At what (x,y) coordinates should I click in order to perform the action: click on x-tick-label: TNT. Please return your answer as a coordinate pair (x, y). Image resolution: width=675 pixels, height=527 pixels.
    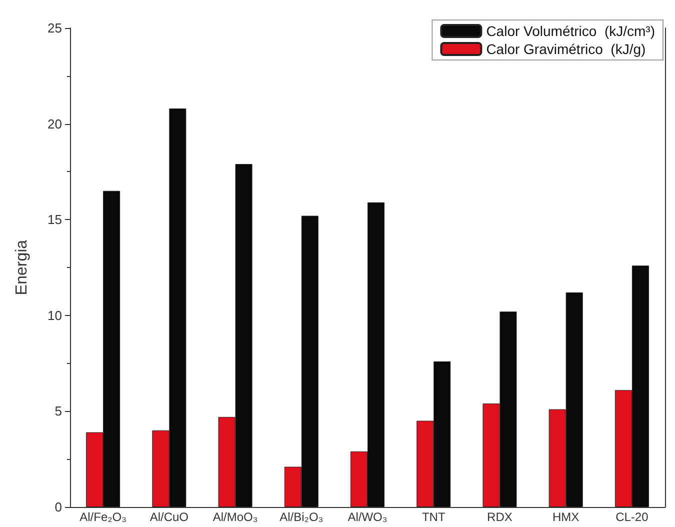
    Looking at the image, I should click on (434, 517).